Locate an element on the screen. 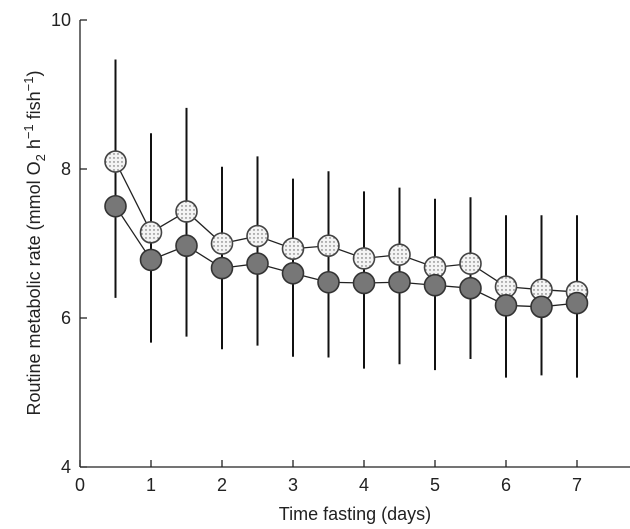 The width and height of the screenshot is (630, 529). x-tick-label: 0 is located at coordinates (80, 485).